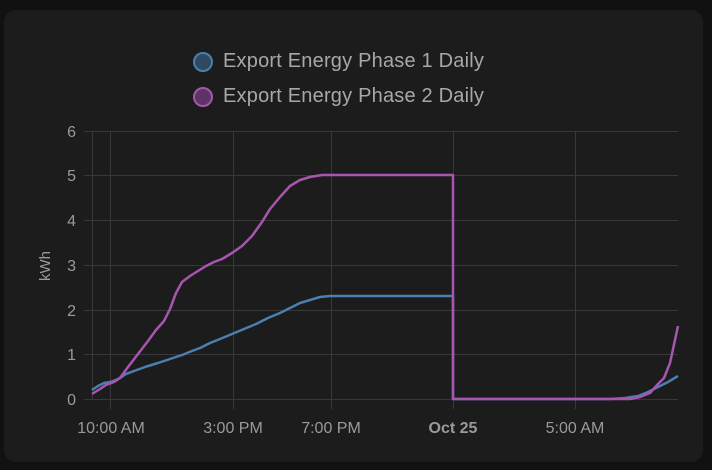 The height and width of the screenshot is (470, 712). Describe the element at coordinates (71, 311) in the screenshot. I see `y-tick: 2` at that location.